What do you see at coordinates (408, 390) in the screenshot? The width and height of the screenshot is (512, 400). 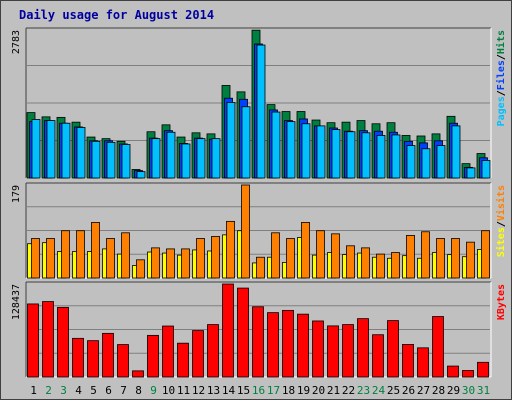 I see `x-tick-label: 26` at bounding box center [408, 390].